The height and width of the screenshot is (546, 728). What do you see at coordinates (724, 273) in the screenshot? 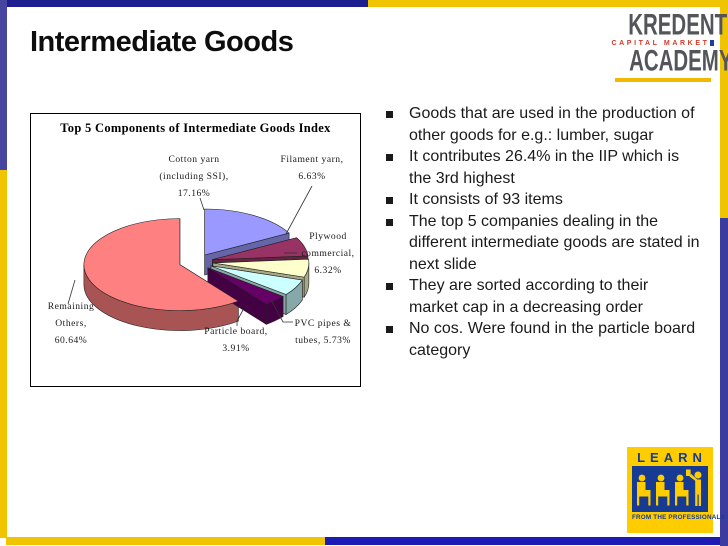
I see `frame-right-strip` at bounding box center [724, 273].